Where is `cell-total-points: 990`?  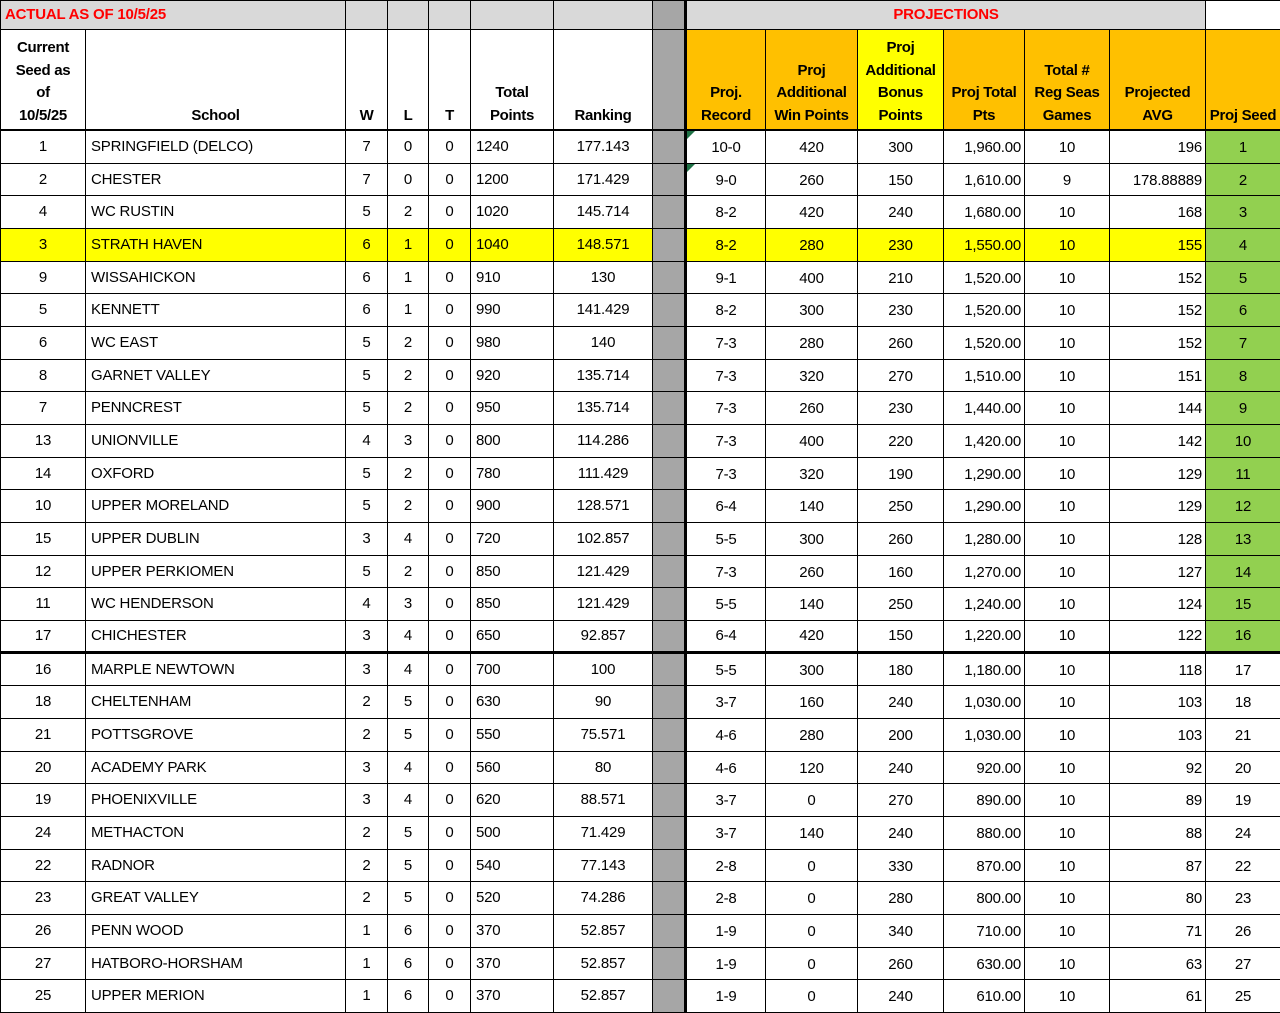 cell-total-points: 990 is located at coordinates (512, 310).